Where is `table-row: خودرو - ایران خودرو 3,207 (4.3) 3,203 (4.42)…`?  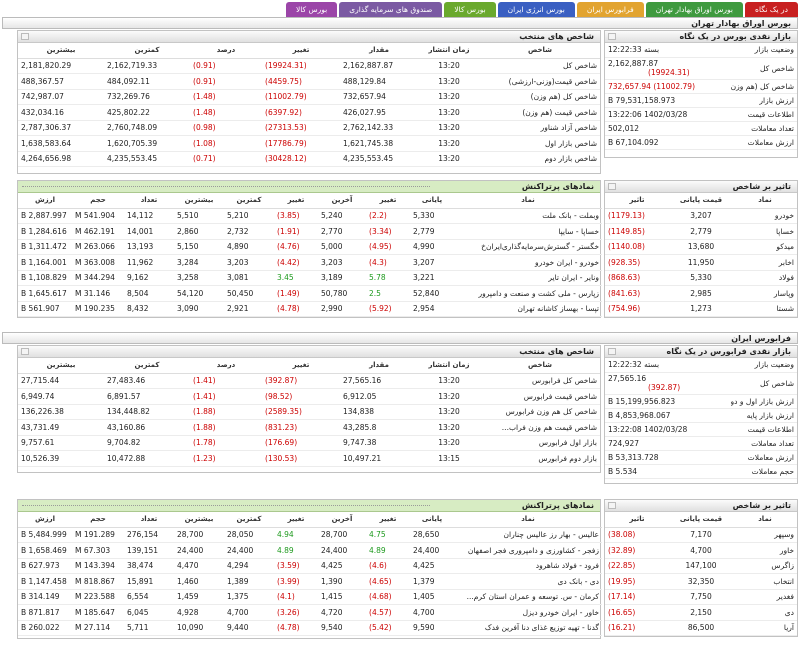 table-row: خودرو - ایران خودرو 3,207 (4.3) 3,203 (4.42)… is located at coordinates (310, 262).